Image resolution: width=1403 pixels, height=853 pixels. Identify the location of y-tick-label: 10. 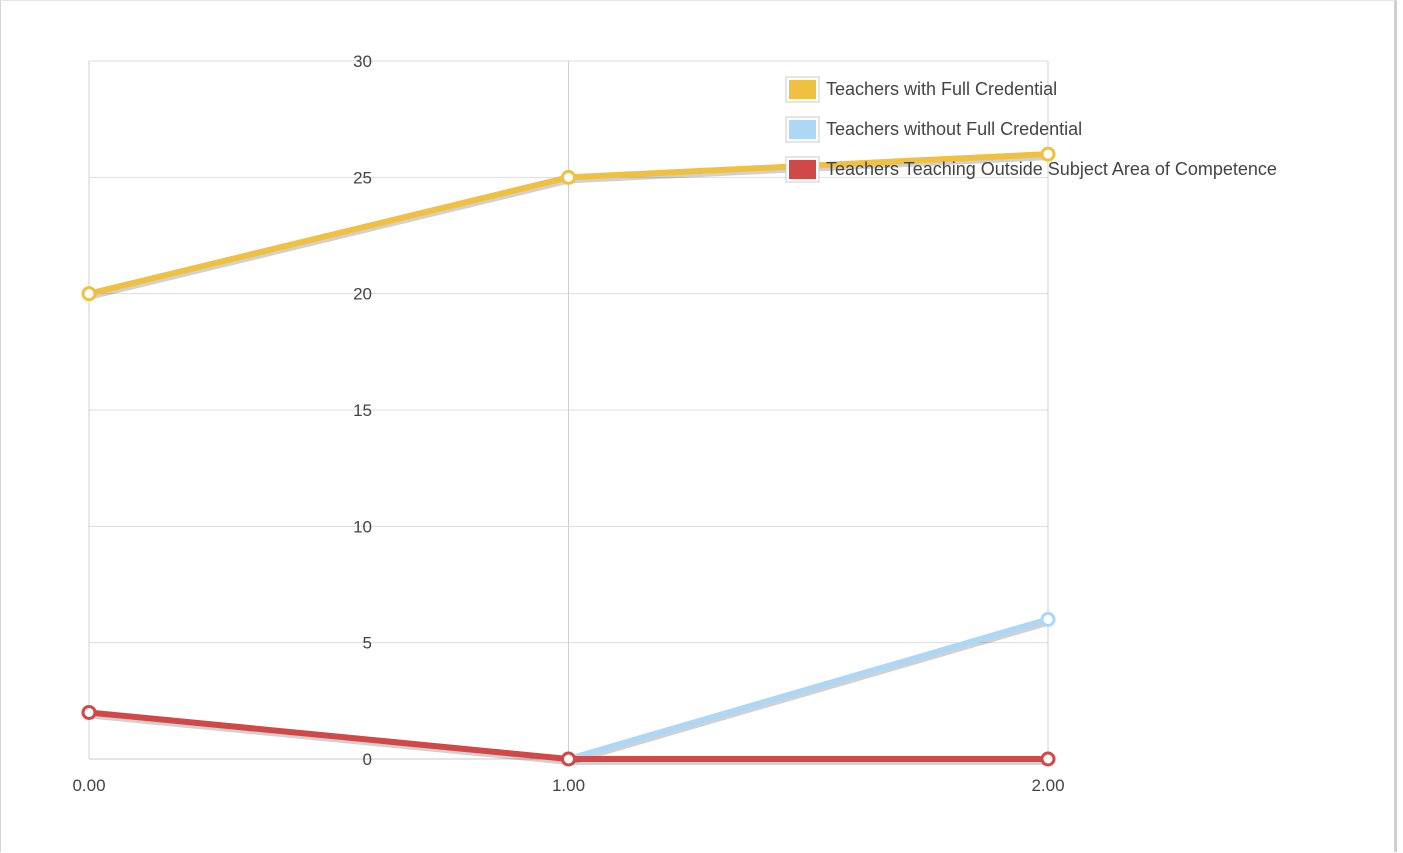
(362, 526).